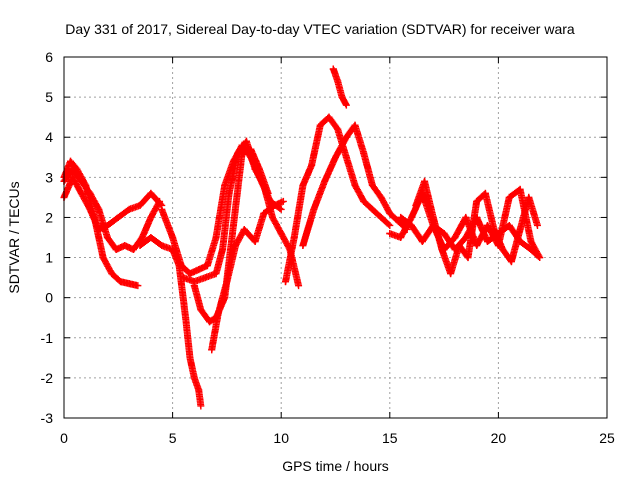 The image size is (640, 480). I want to click on y-tick-label: -1, so click(47, 338).